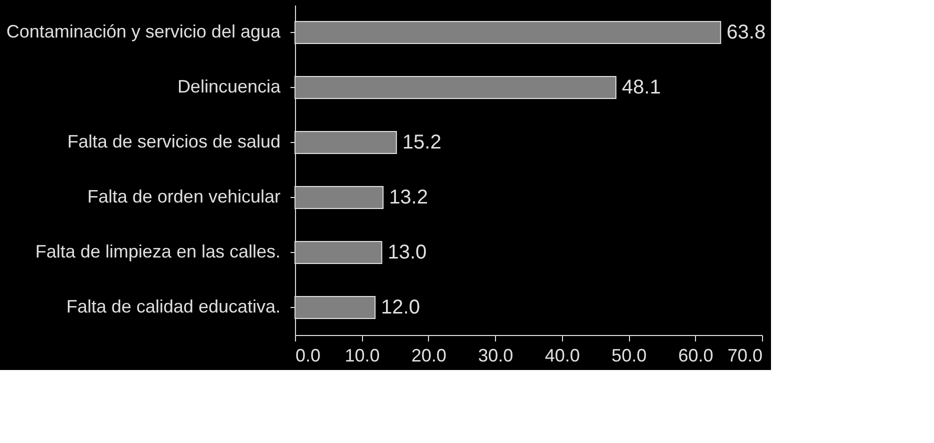  Describe the element at coordinates (173, 306) in the screenshot. I see `y-tick-label: Falta de calidad educativa.` at that location.